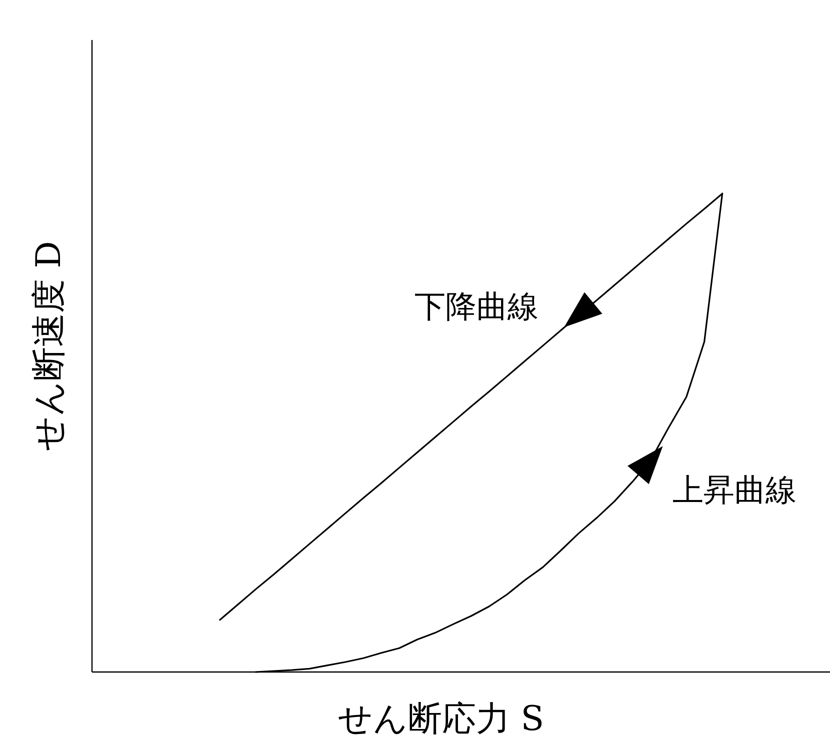 The height and width of the screenshot is (752, 830). What do you see at coordinates (49, 346) in the screenshot?
I see `y-axis-title: せん断速度 D` at bounding box center [49, 346].